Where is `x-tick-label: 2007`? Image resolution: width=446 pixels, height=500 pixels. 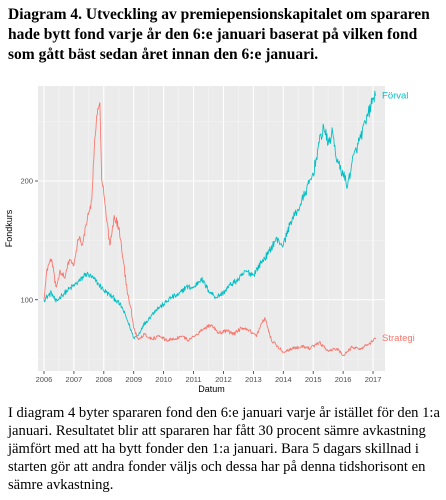 x-tick-label: 2007 is located at coordinates (74, 379).